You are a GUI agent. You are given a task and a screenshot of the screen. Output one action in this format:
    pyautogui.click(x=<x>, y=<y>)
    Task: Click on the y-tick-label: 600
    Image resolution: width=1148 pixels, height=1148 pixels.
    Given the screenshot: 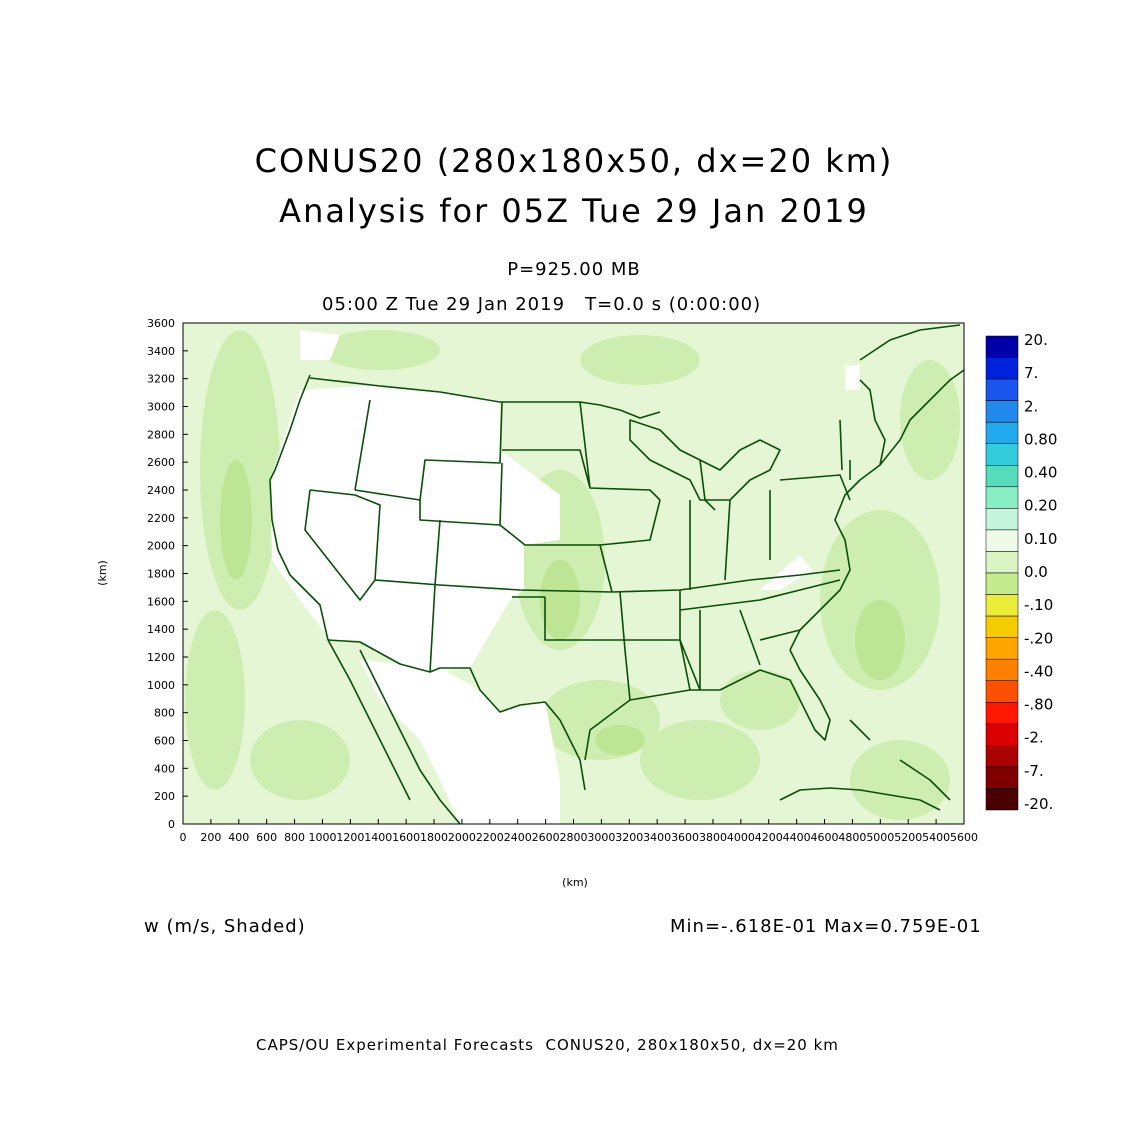 What is the action you would take?
    pyautogui.click(x=164, y=741)
    